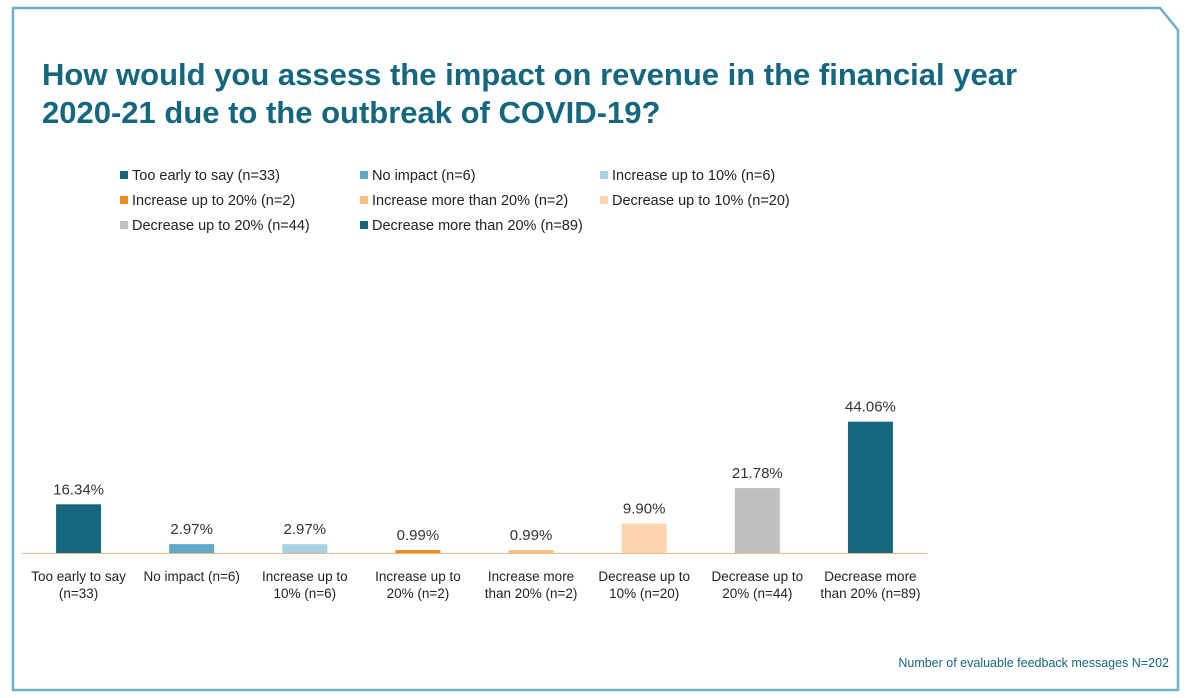  Describe the element at coordinates (701, 201) in the screenshot. I see `legend-label: Decrease up to 10% (n=20)` at that location.